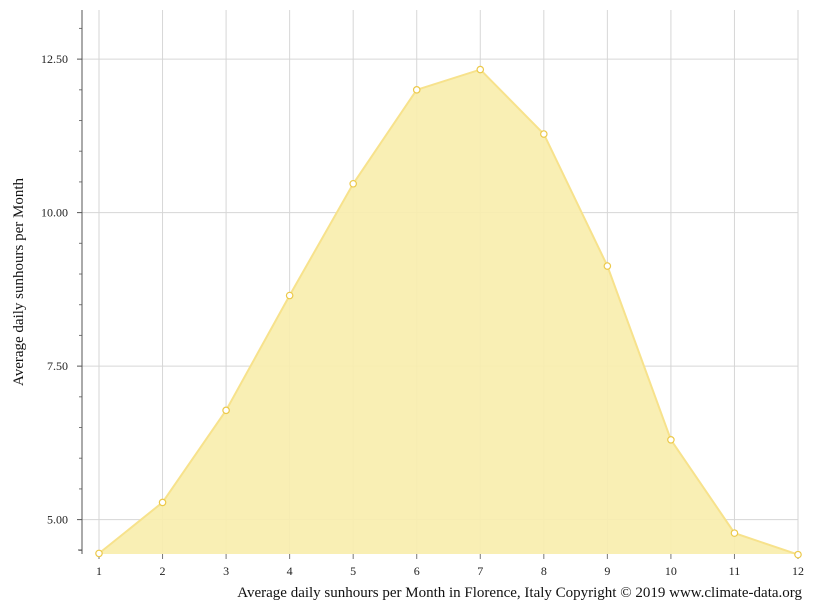 The height and width of the screenshot is (611, 815). Describe the element at coordinates (544, 571) in the screenshot. I see `x-tick-label: 8` at that location.